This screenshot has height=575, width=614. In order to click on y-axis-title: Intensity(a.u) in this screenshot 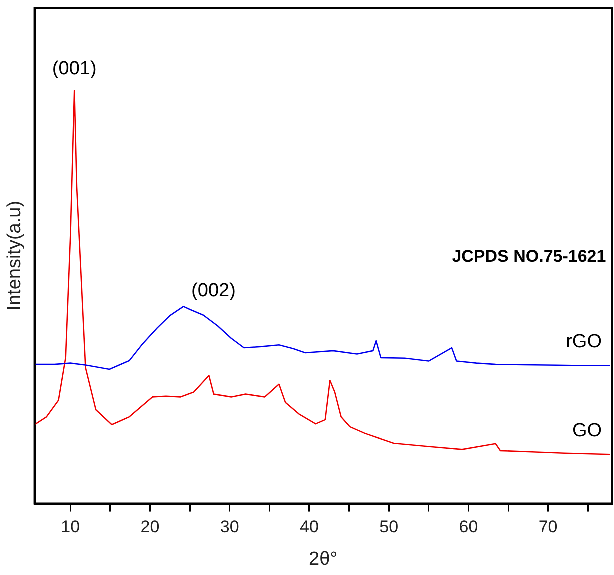, I will do `click(15, 255)`.